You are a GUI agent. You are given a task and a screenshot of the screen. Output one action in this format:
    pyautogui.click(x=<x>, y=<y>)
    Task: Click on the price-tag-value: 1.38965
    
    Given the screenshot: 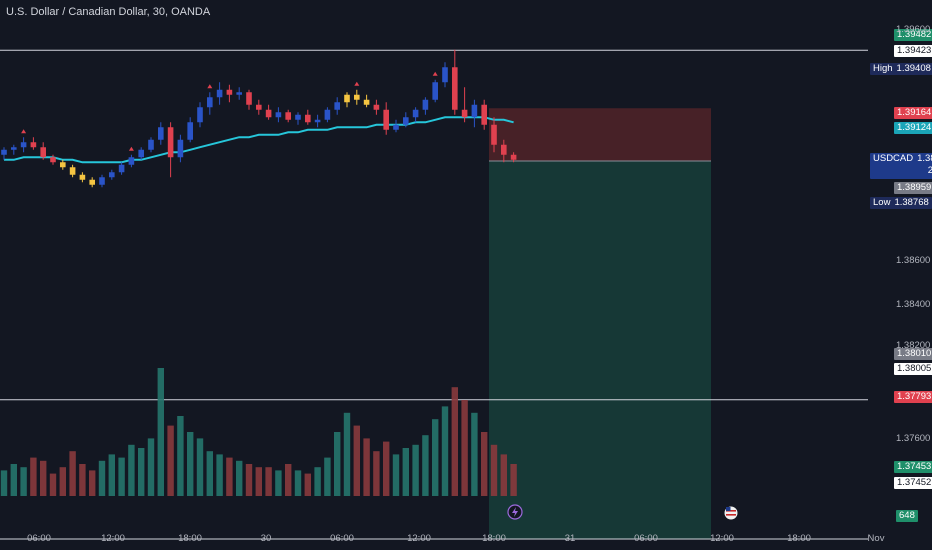 What is the action you would take?
    pyautogui.click(x=924, y=158)
    